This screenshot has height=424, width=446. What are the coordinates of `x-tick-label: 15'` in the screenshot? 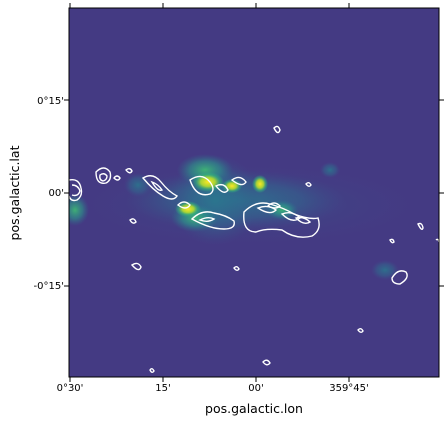 It's located at (162, 388).